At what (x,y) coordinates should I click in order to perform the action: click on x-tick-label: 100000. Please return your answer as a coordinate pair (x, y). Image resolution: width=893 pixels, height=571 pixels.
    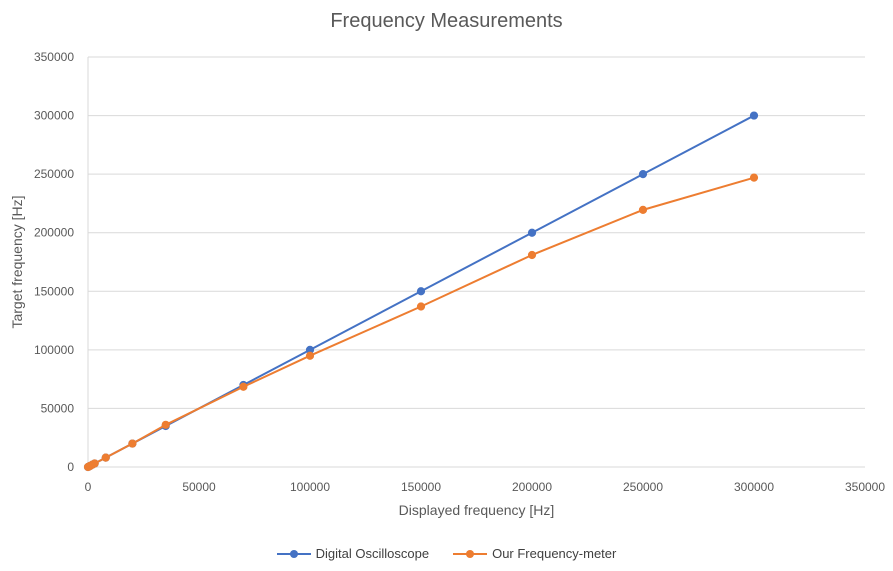
    Looking at the image, I should click on (310, 487).